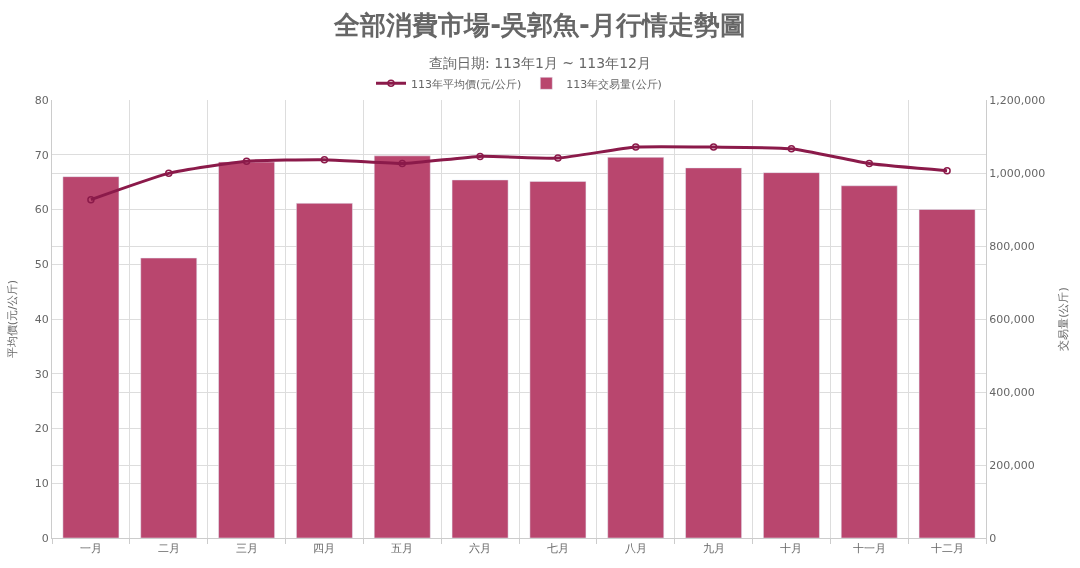 The height and width of the screenshot is (568, 1080). I want to click on y-tick-label: 40, so click(41, 319).